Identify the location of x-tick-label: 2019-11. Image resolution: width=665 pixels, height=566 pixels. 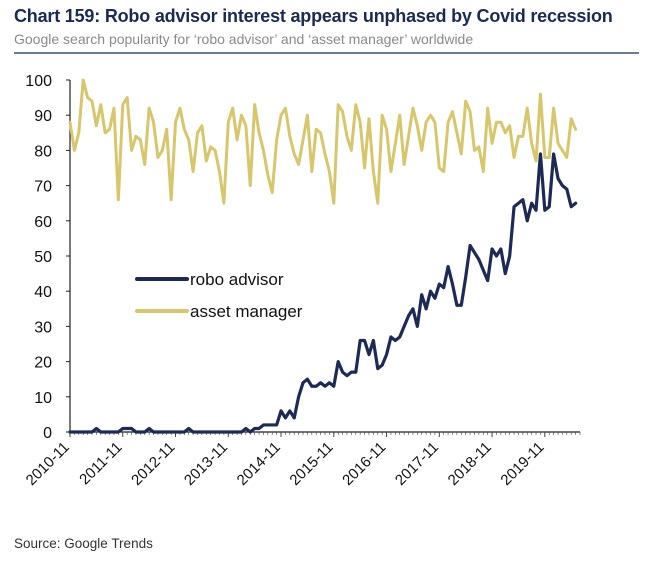
(522, 464).